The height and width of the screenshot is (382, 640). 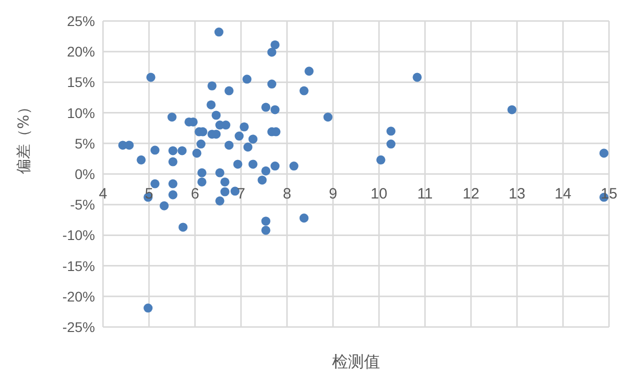 I want to click on y-tick-label: -25%, so click(x=78, y=326).